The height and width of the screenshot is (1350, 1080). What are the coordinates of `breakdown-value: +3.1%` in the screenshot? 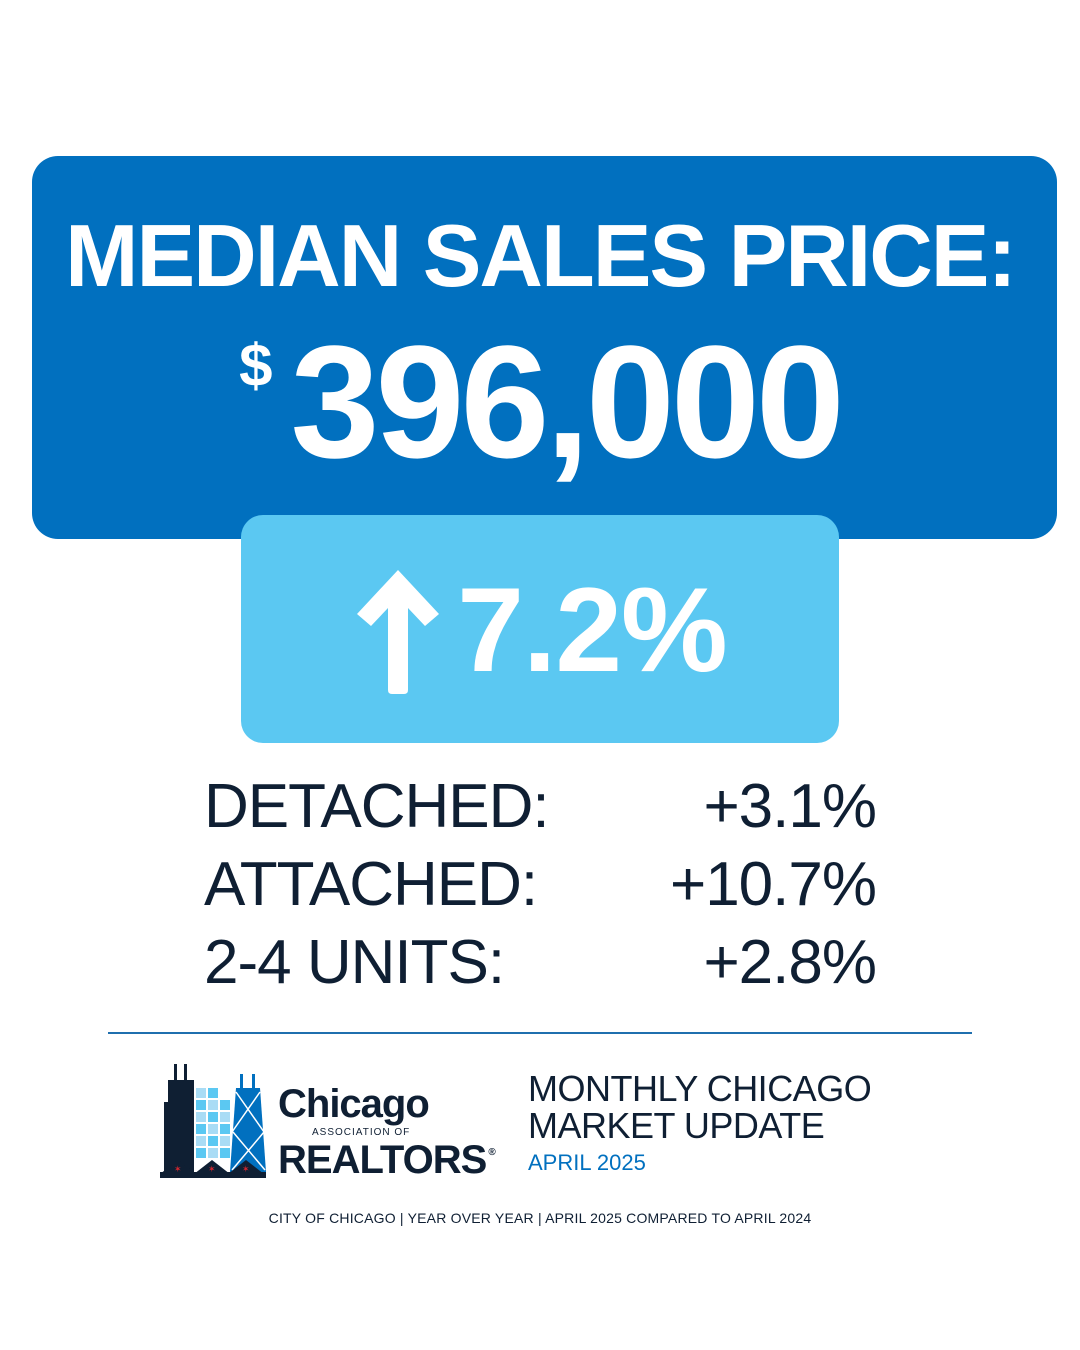 It's located at (790, 806).